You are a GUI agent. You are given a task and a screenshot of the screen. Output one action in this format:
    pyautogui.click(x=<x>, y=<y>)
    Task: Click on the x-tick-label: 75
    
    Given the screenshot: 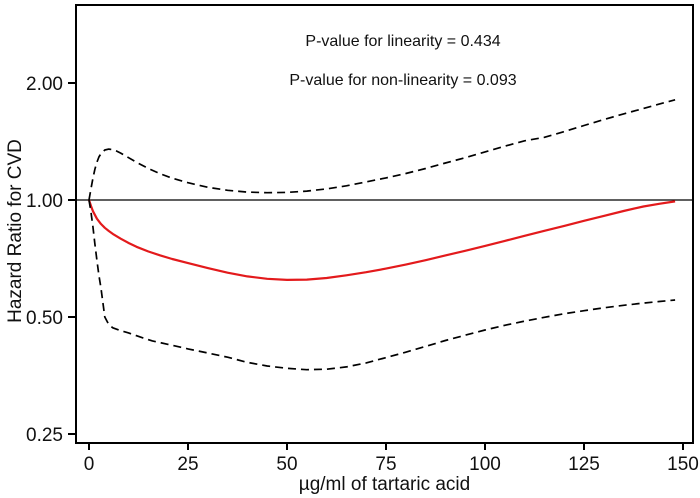 What is the action you would take?
    pyautogui.click(x=385, y=464)
    